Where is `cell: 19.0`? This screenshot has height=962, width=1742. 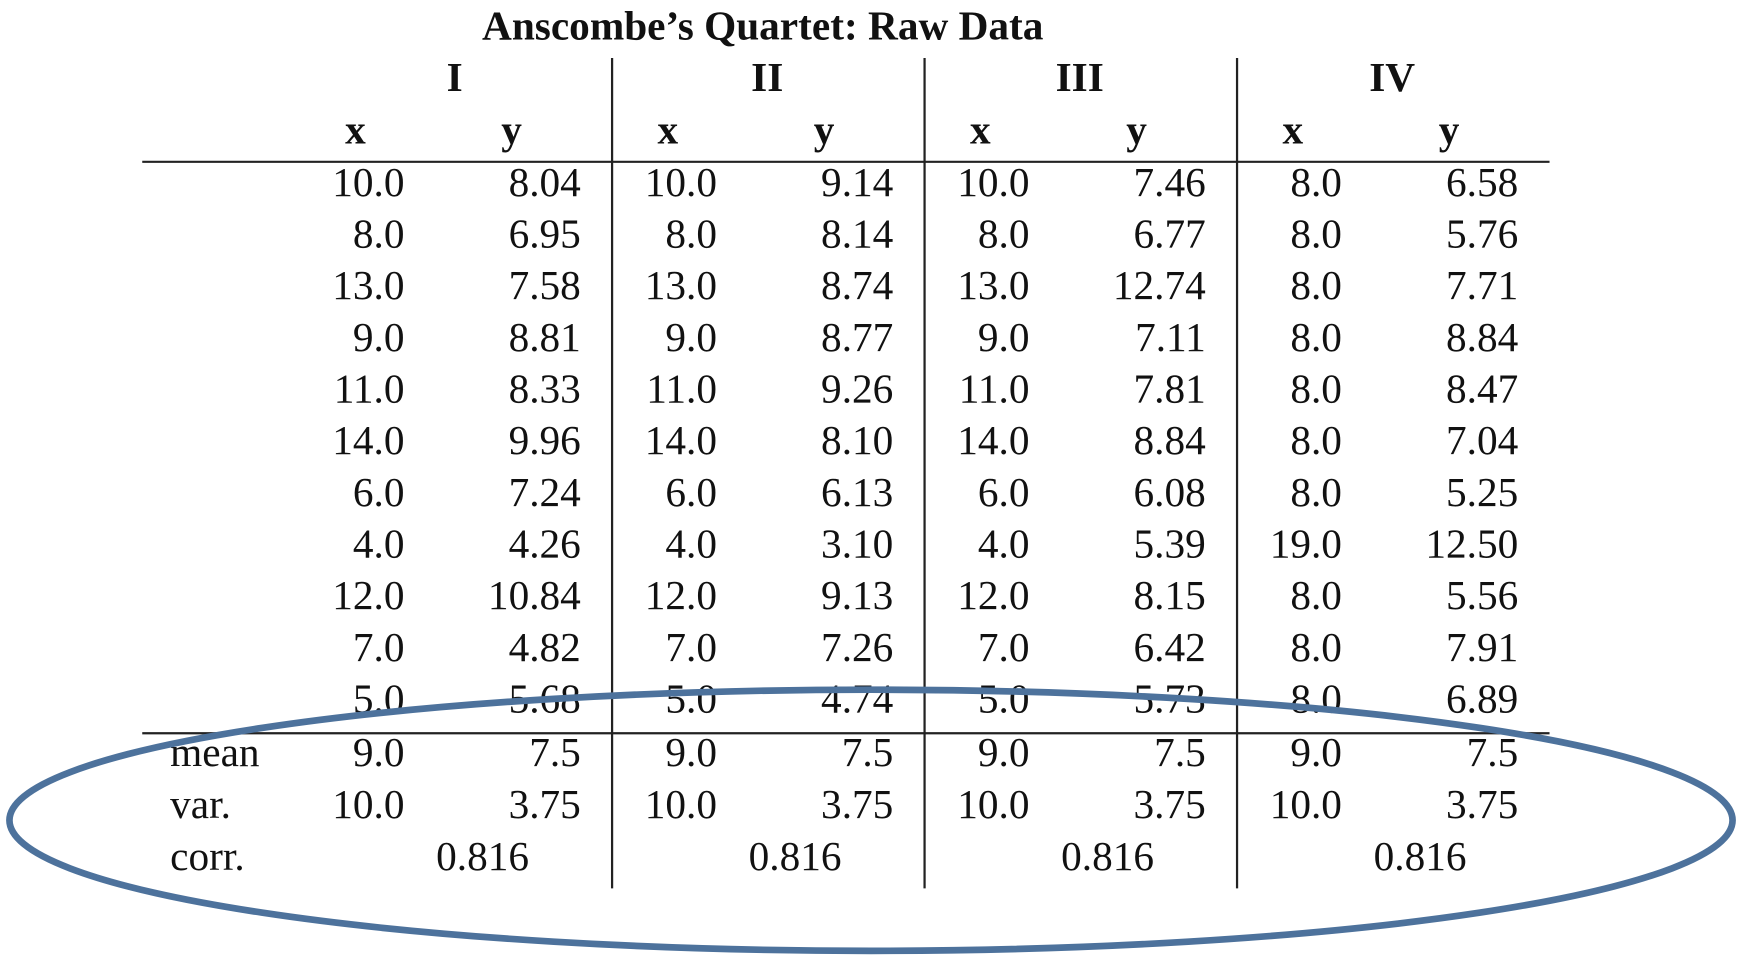 cell: 19.0 is located at coordinates (1306, 544).